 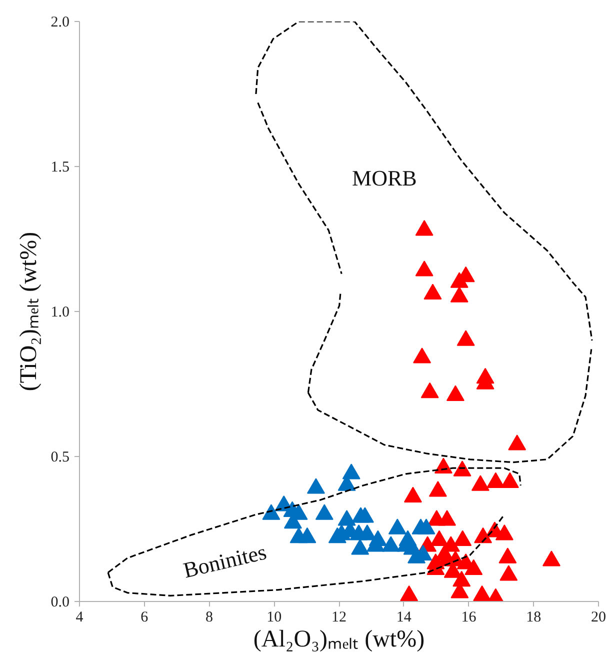 I want to click on y-tick-label: 1.0, so click(x=60, y=312).